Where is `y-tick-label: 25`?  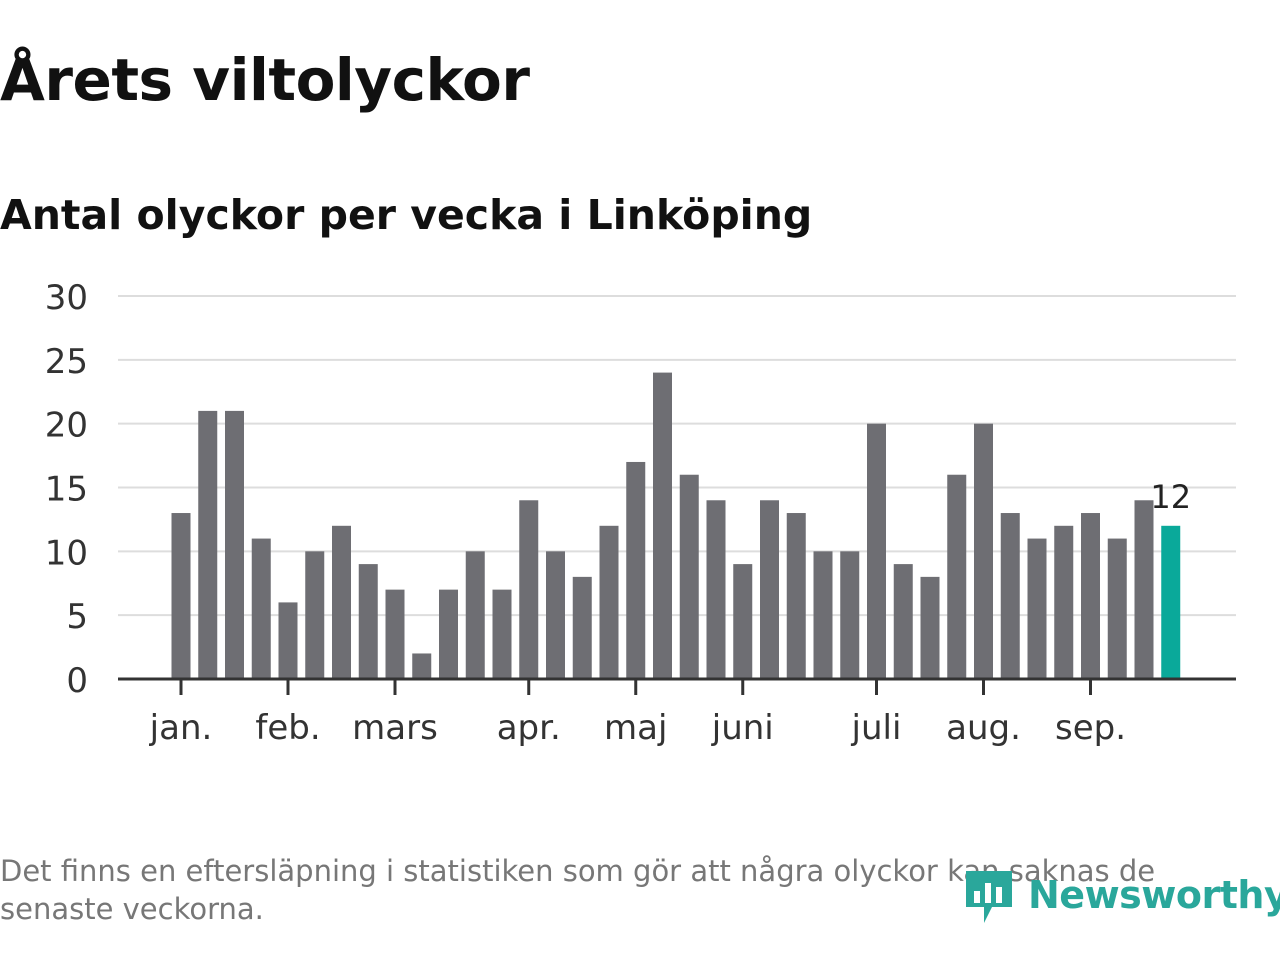
y-tick-label: 25 is located at coordinates (66, 362).